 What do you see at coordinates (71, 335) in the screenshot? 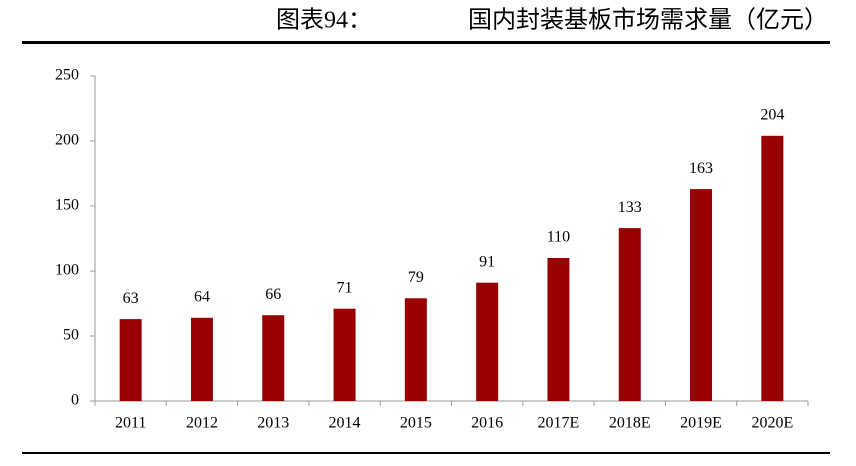
I see `y-tick-label: 50` at bounding box center [71, 335].